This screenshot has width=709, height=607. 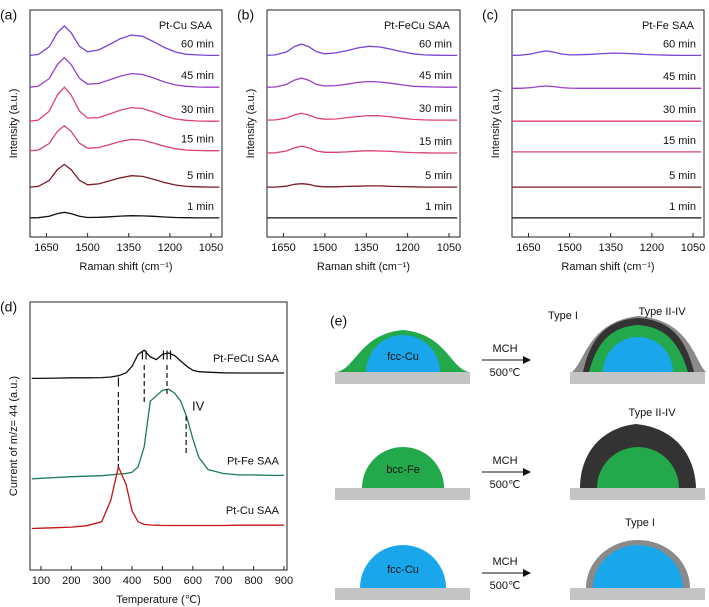 What do you see at coordinates (223, 581) in the screenshot?
I see `x-tick-label: 700` at bounding box center [223, 581].